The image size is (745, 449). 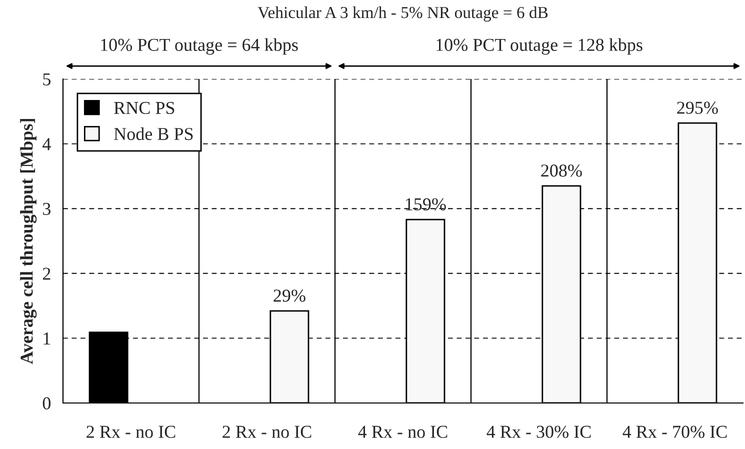 I want to click on y-tick-label: 5, so click(x=46, y=79).